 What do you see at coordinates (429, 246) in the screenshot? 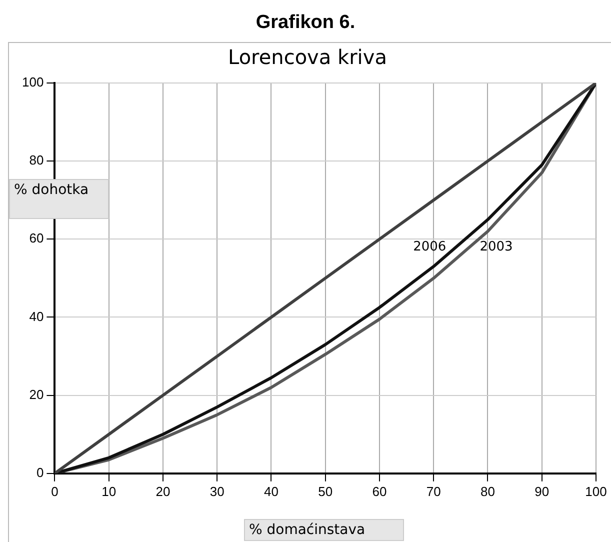
I see `series-label: 2006` at bounding box center [429, 246].